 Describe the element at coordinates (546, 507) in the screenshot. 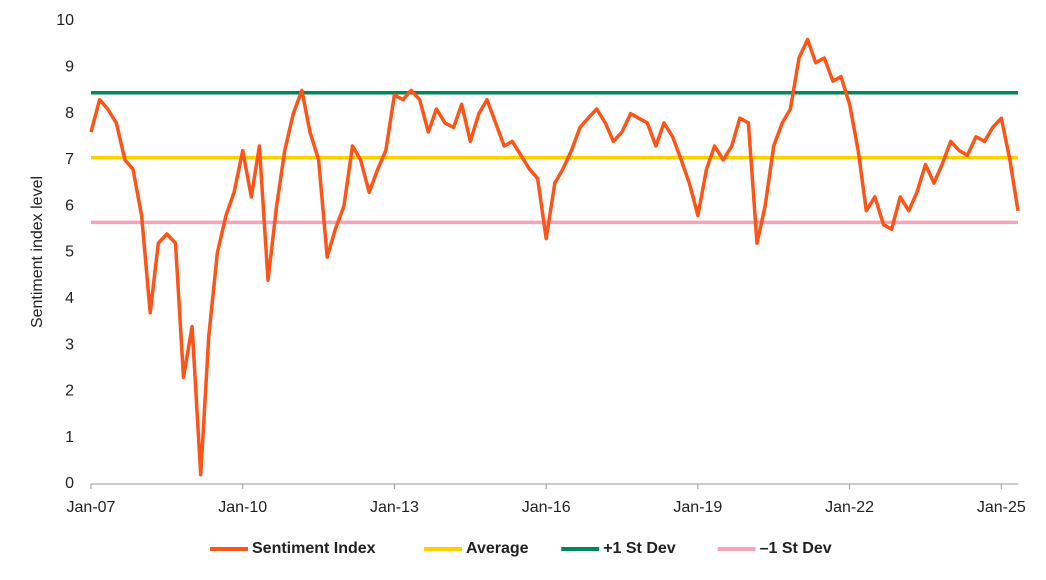

I see `x-tick-label: Jan-16` at that location.